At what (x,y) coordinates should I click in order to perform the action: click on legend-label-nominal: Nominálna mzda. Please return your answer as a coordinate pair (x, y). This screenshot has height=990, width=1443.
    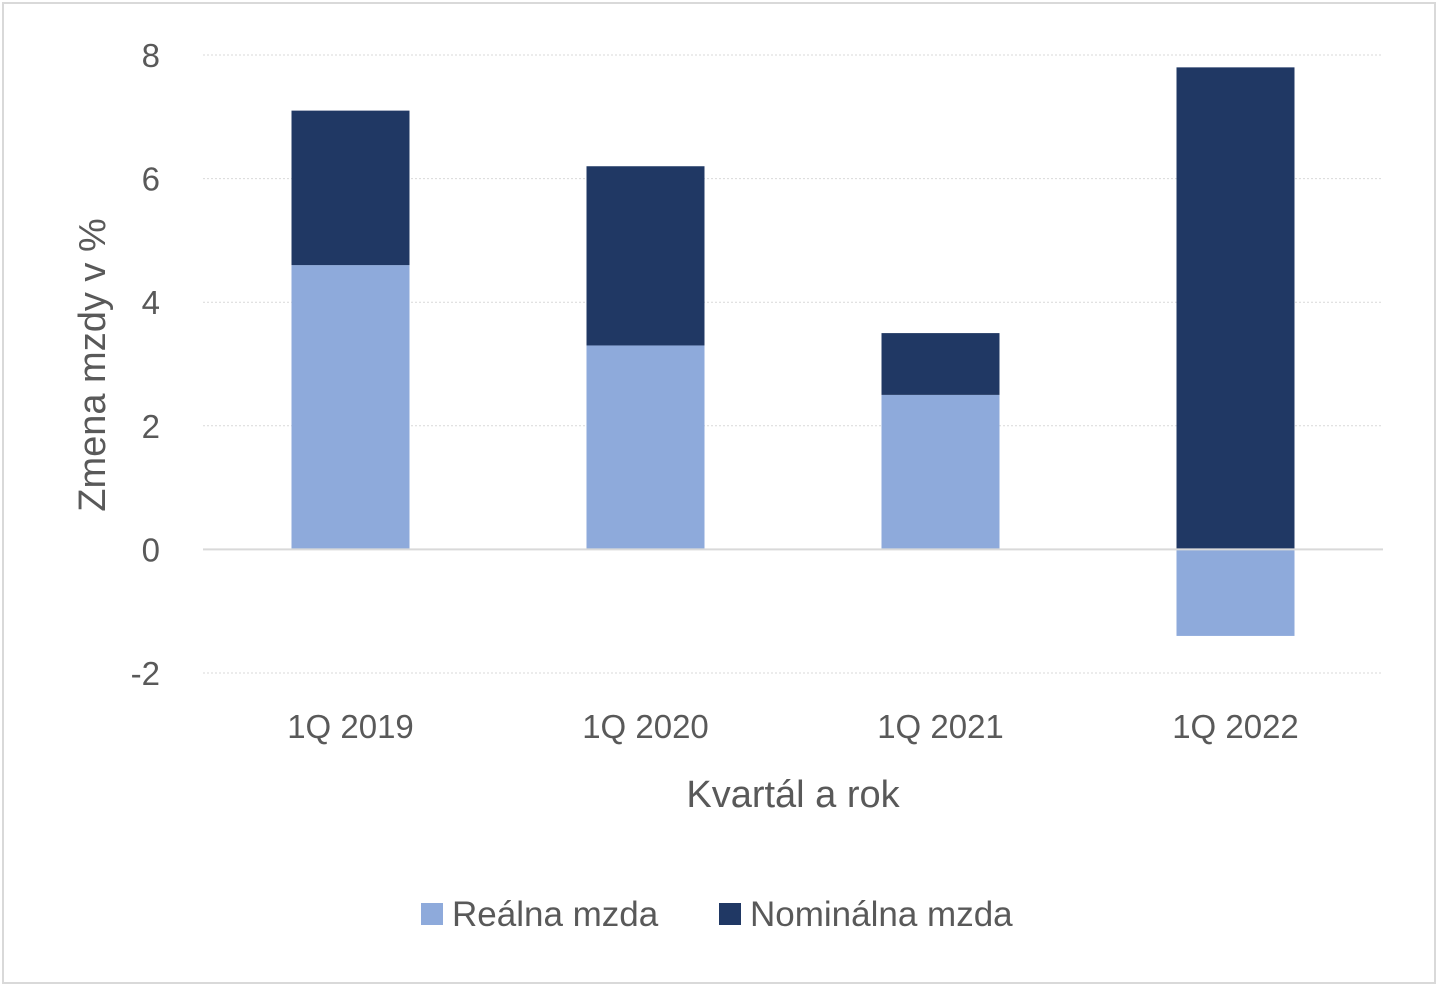
    Looking at the image, I should click on (881, 914).